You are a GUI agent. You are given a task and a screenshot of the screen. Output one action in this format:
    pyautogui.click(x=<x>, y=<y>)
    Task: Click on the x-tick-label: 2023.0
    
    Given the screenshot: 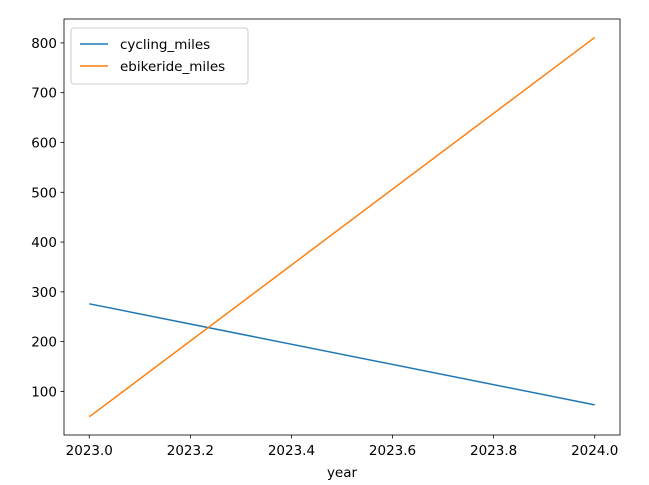 What is the action you would take?
    pyautogui.click(x=89, y=451)
    